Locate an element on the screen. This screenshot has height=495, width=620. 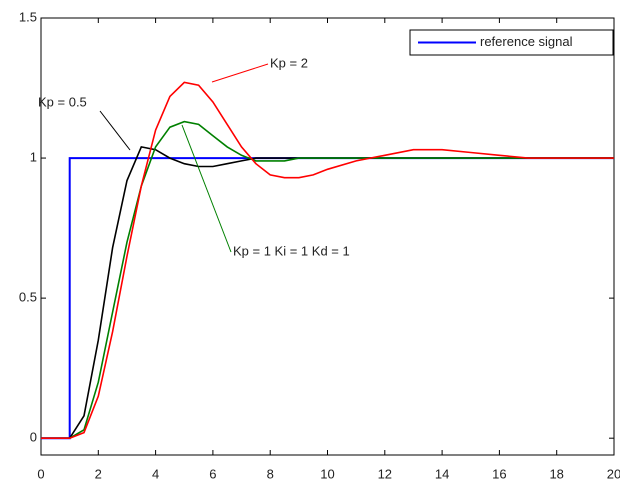
y-tick-label: 0 is located at coordinates (33, 437).